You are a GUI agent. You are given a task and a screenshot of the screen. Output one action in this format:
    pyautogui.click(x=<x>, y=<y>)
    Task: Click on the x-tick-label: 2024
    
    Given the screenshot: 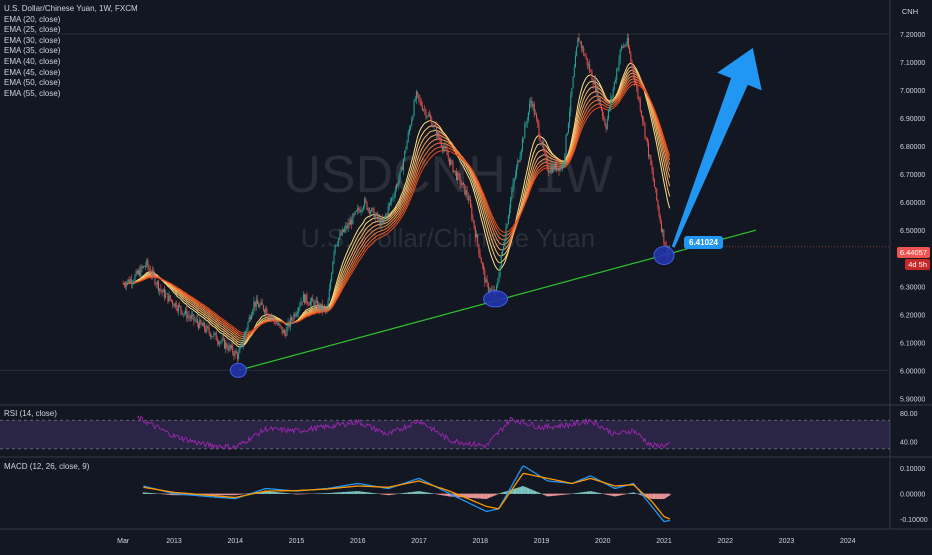 What is the action you would take?
    pyautogui.click(x=848, y=541)
    